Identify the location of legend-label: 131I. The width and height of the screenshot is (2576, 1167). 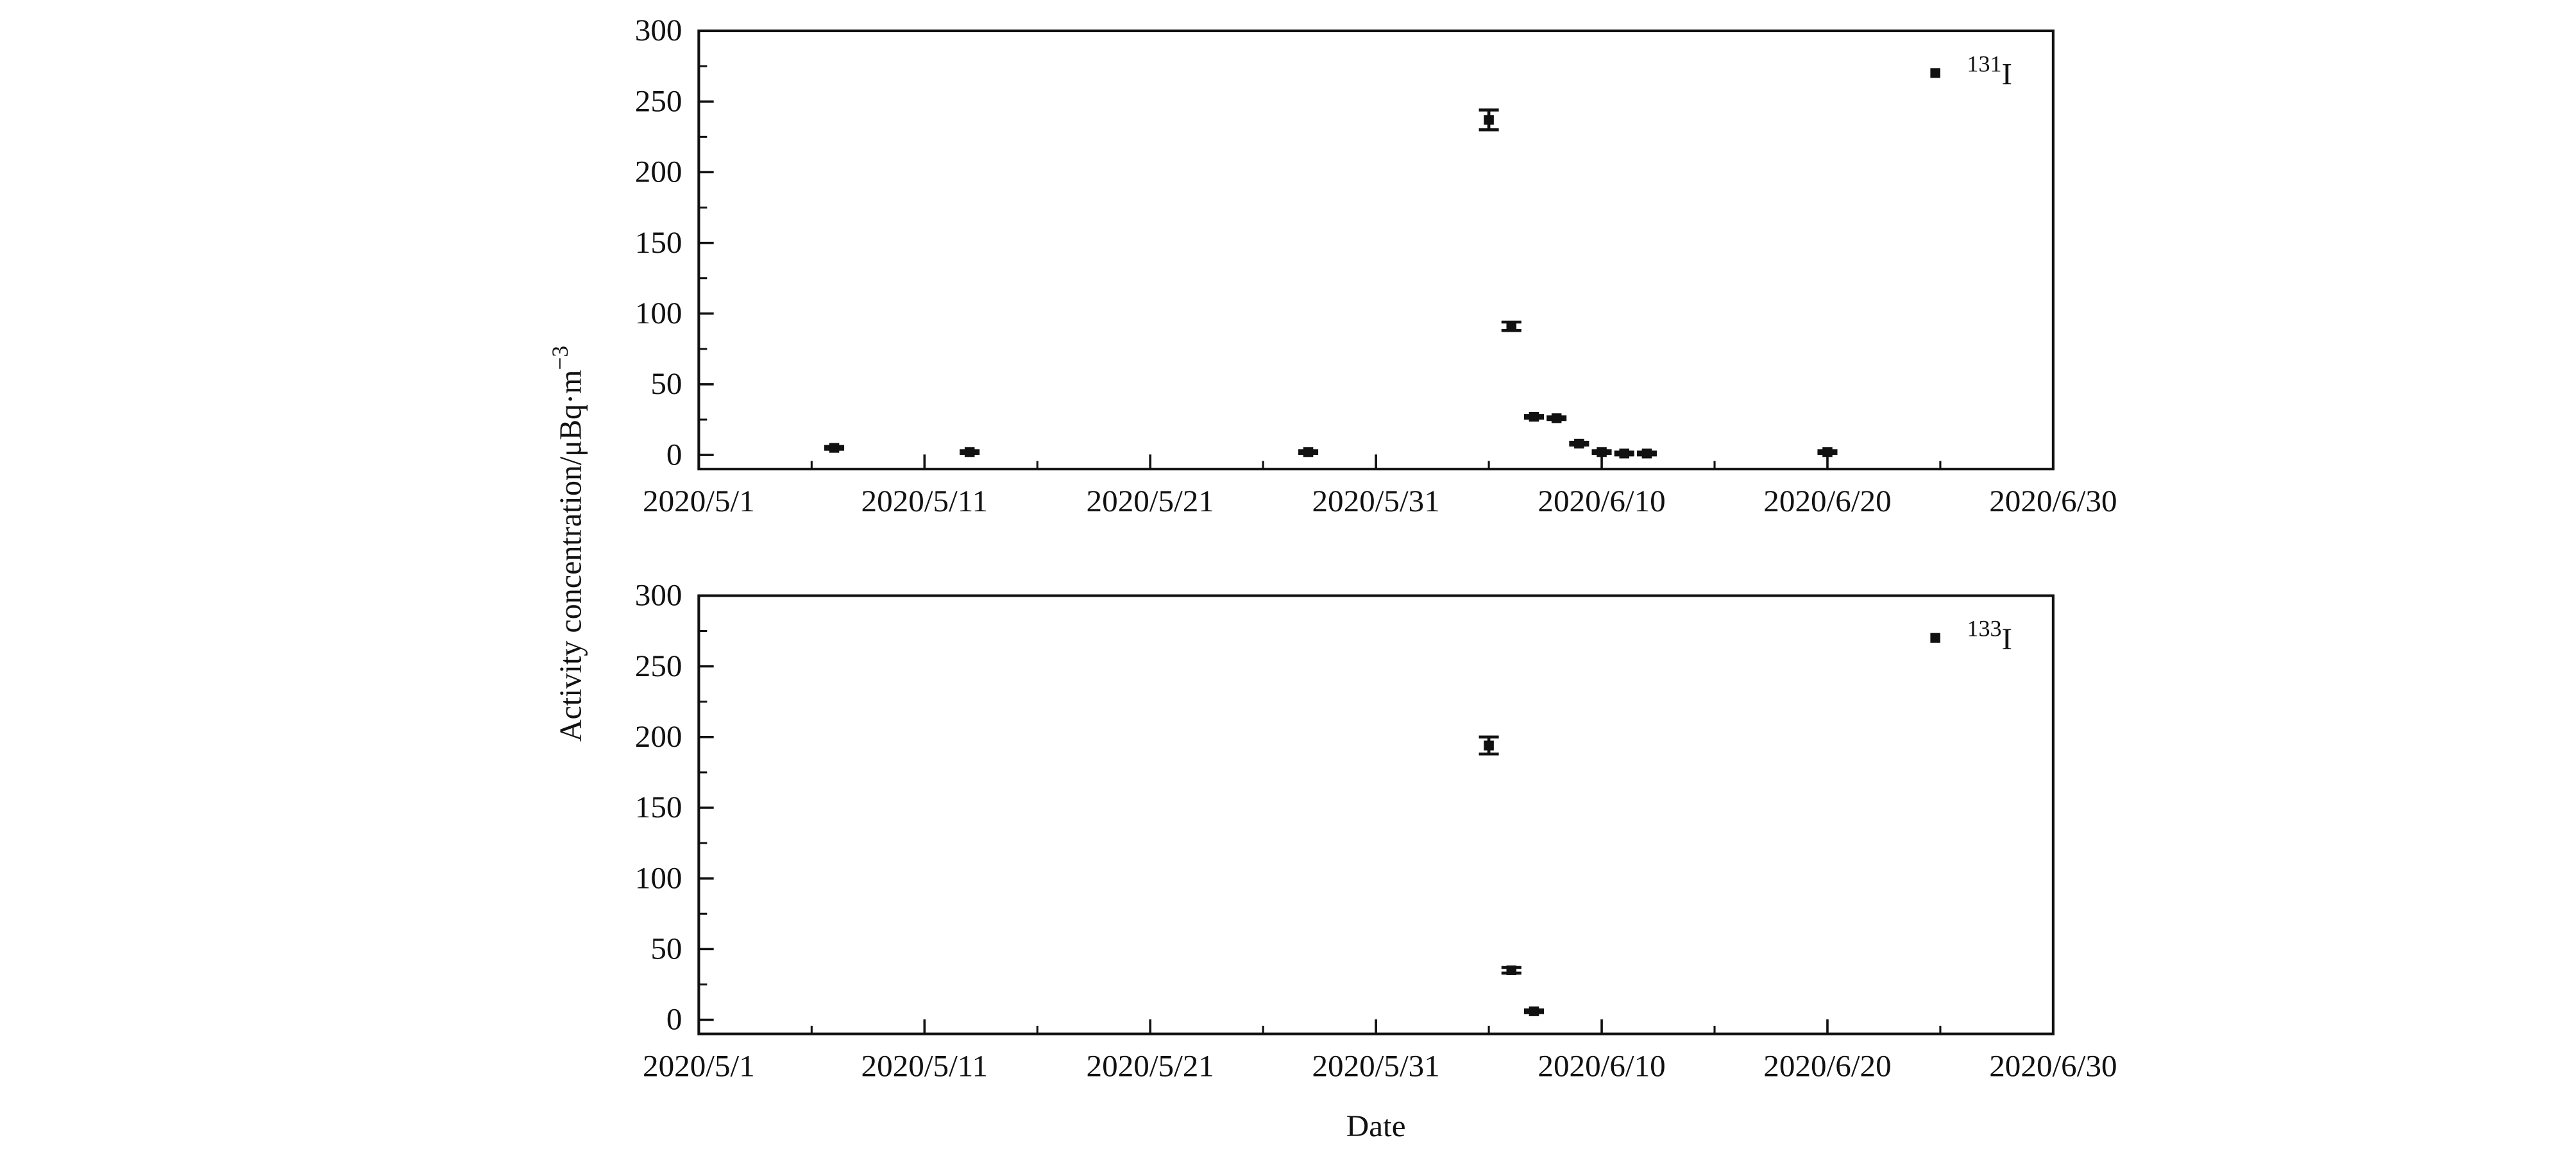
(1989, 71).